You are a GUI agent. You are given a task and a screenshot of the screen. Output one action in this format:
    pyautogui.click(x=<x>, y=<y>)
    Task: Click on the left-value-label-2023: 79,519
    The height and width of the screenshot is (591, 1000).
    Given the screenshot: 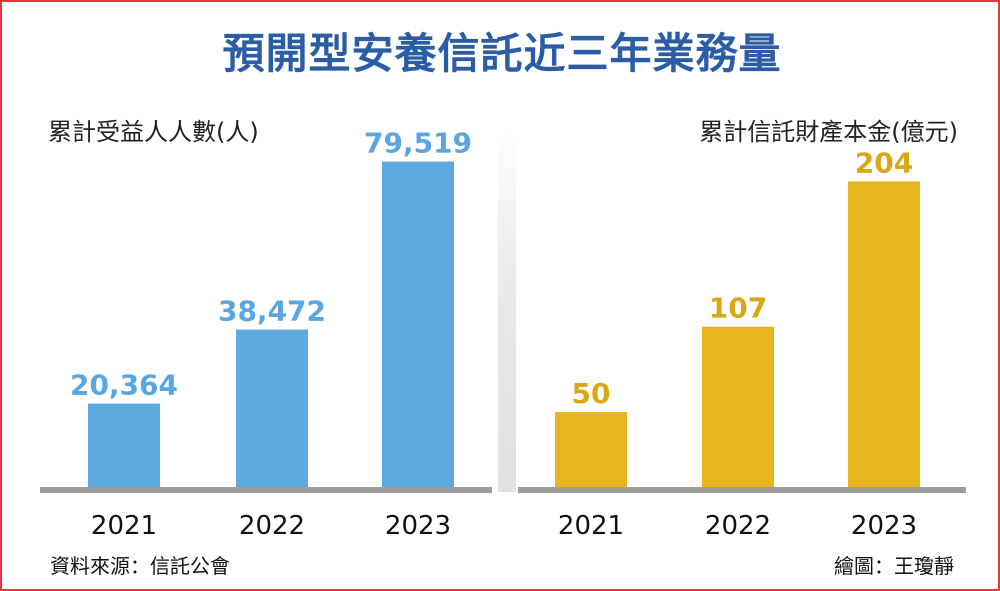 What is the action you would take?
    pyautogui.click(x=418, y=143)
    